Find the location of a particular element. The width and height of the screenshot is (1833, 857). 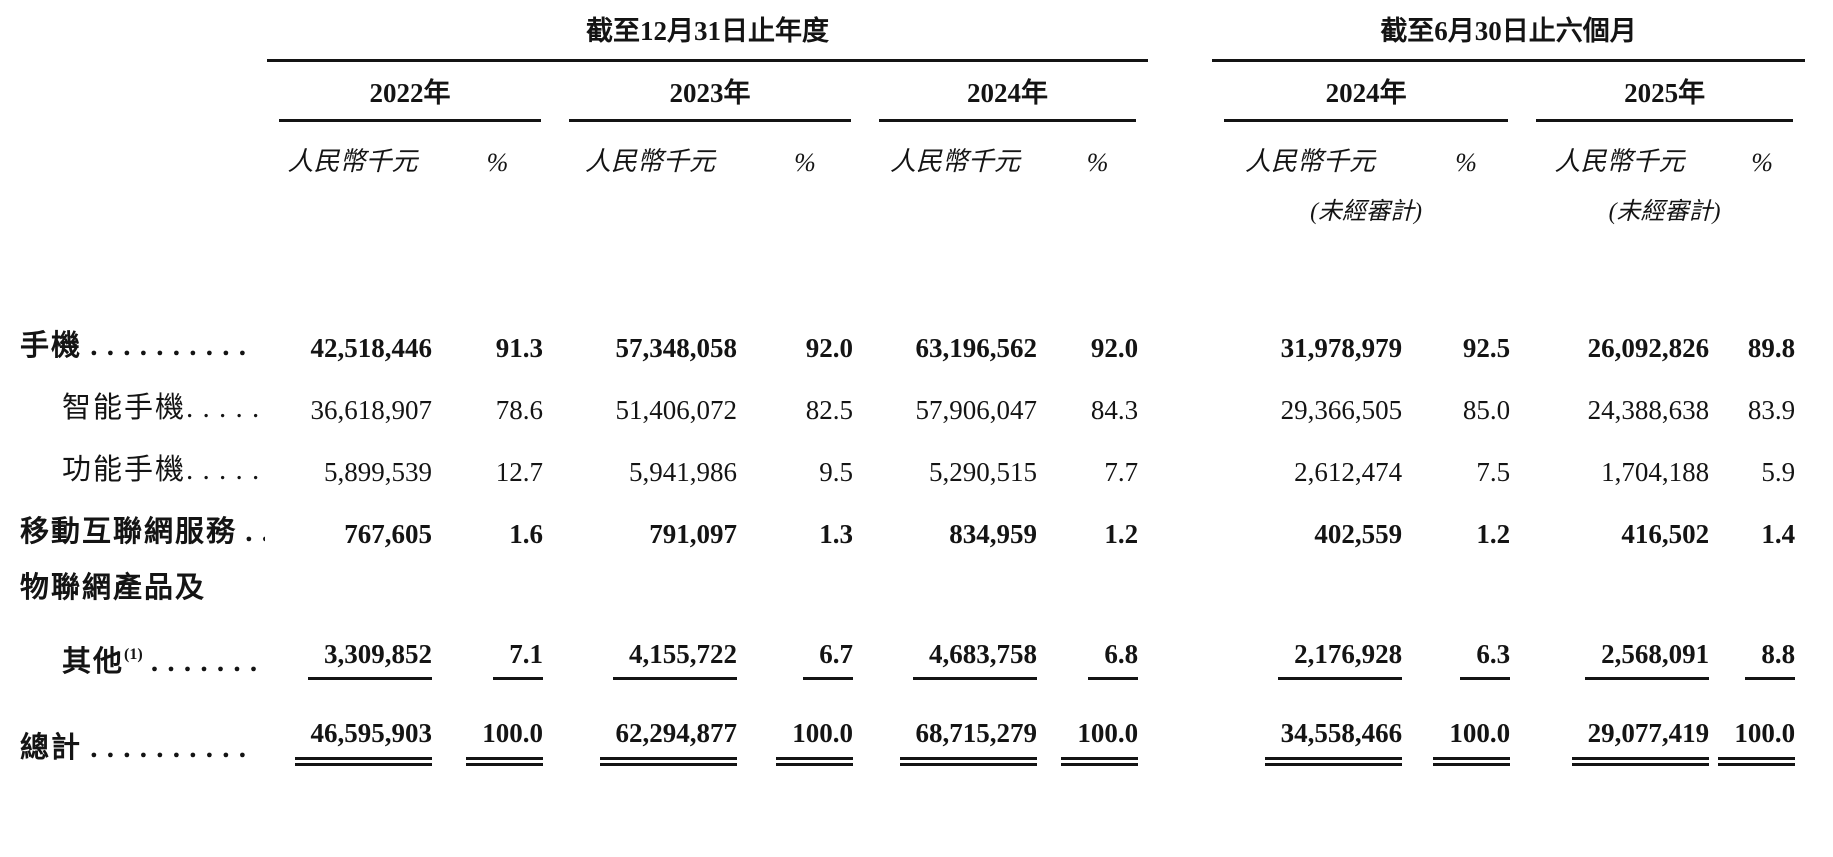

value-cell: 416,502 is located at coordinates (1619, 519).